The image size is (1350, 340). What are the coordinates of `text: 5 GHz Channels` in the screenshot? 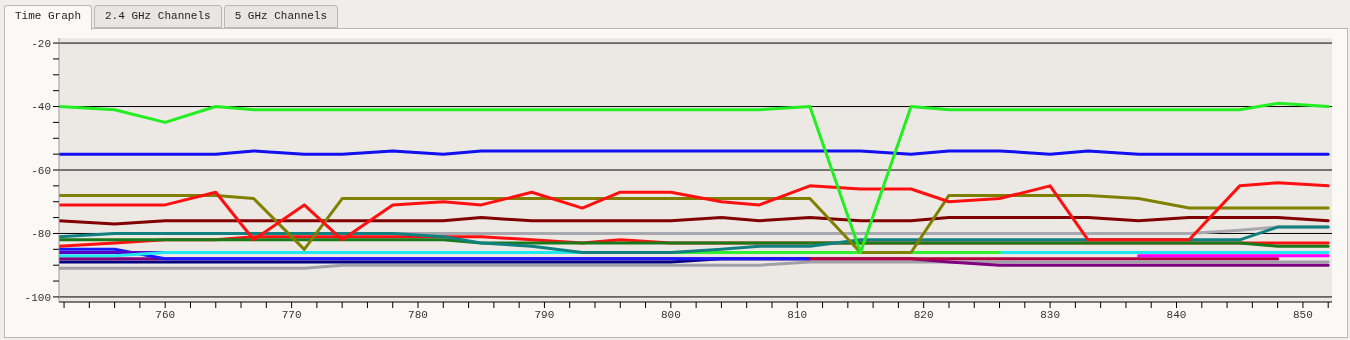 It's located at (281, 16).